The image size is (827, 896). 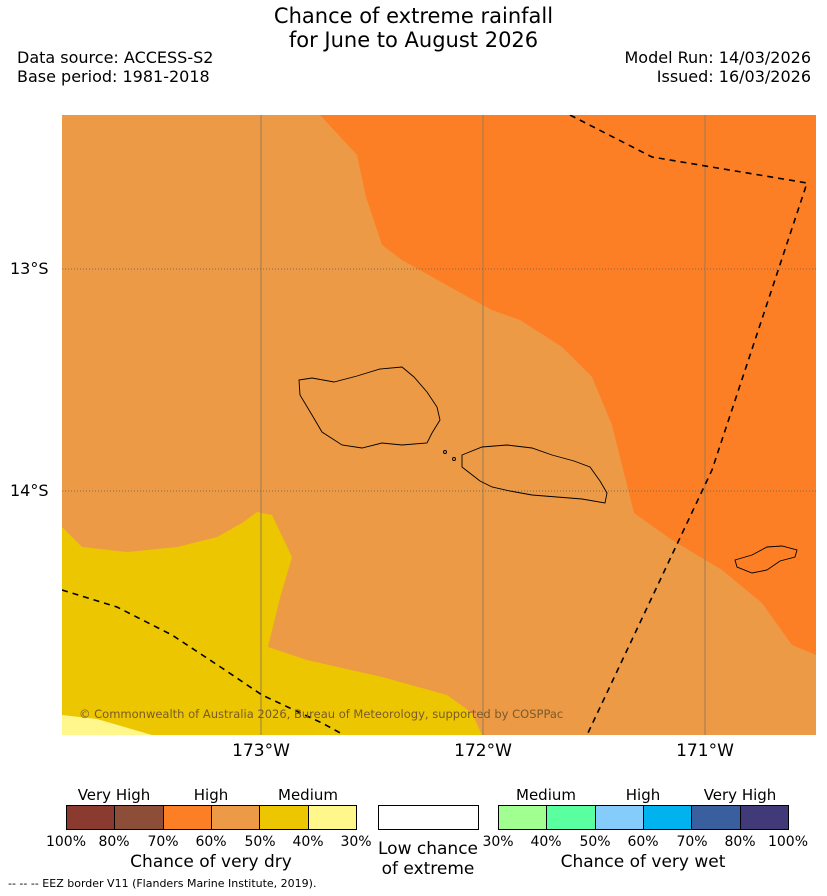 I want to click on wet-colorbar, so click(x=643, y=817).